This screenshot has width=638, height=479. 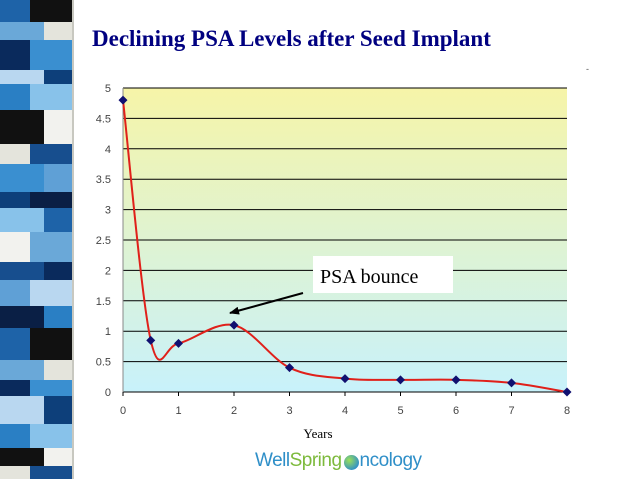 What do you see at coordinates (289, 411) in the screenshot?
I see `x-tick-label: 3` at bounding box center [289, 411].